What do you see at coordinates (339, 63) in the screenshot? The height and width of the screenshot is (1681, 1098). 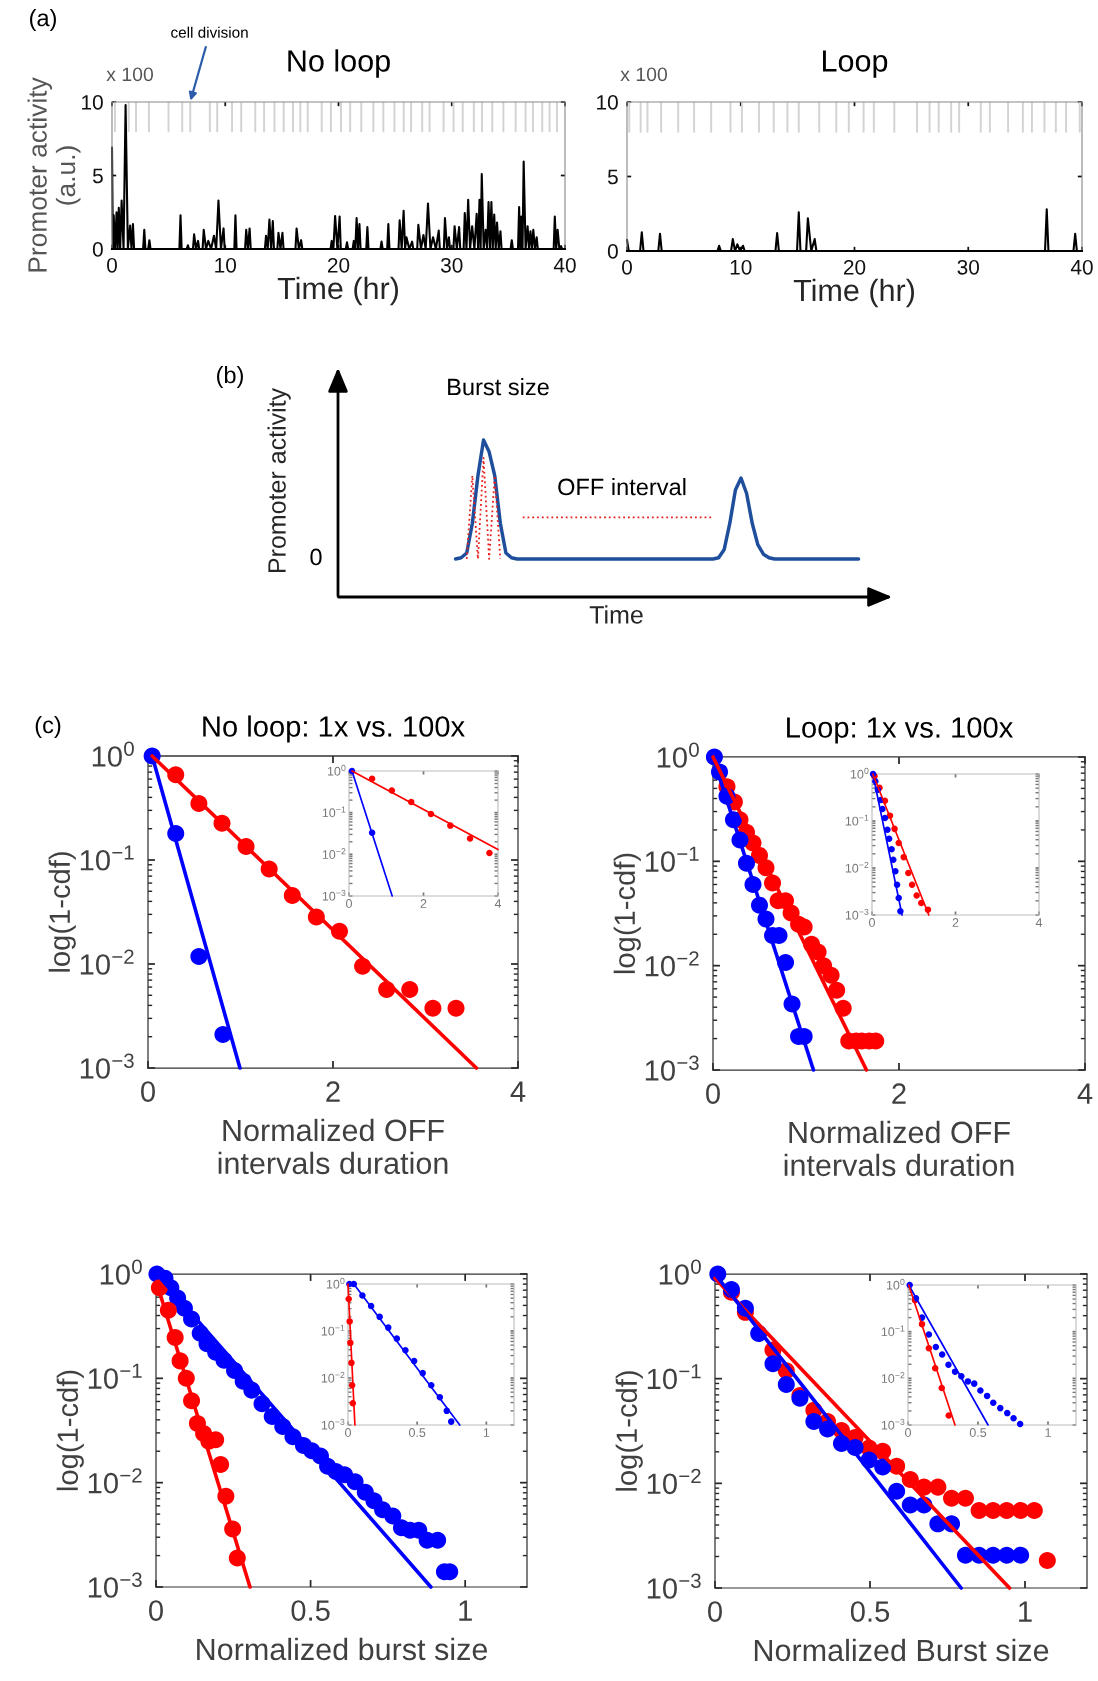 I see `chart-title: No loop` at bounding box center [339, 63].